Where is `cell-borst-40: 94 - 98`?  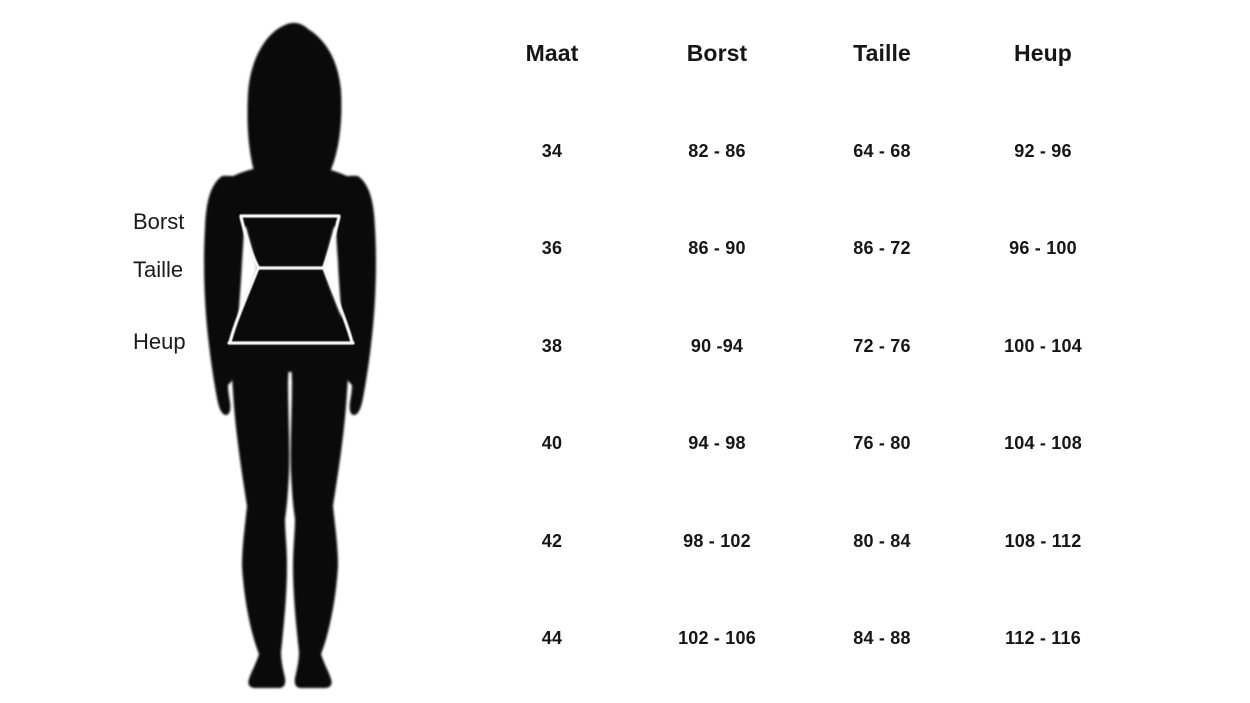 cell-borst-40: 94 - 98 is located at coordinates (717, 443).